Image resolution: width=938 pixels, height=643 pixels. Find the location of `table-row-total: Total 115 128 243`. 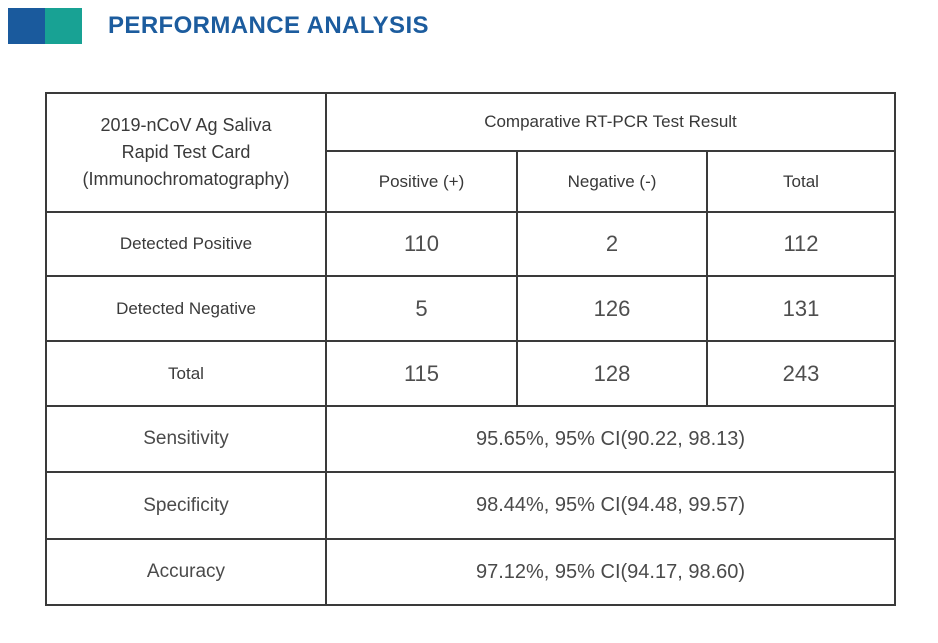

table-row-total: Total 115 128 243 is located at coordinates (470, 373).